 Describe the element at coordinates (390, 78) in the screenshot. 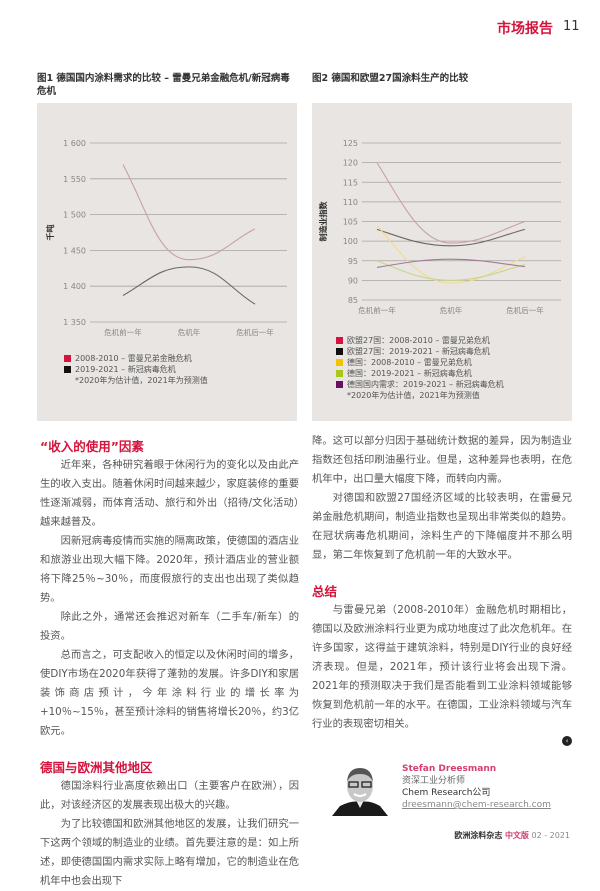

I see `figure2-title: 图2 德国和欧盟27国涂料生产的比较` at that location.